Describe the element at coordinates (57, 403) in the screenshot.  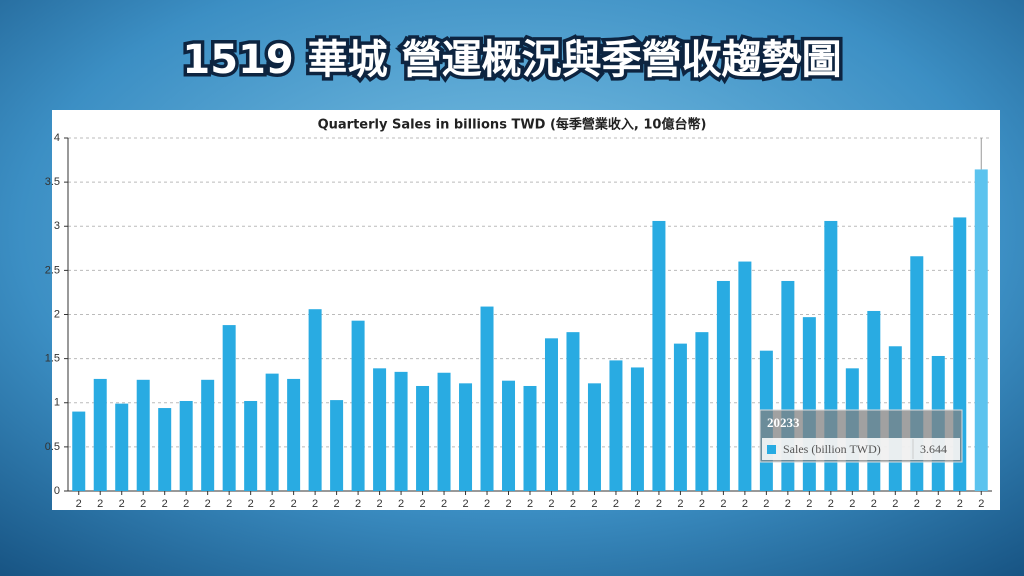
I see `y-tick-label: 1` at that location.